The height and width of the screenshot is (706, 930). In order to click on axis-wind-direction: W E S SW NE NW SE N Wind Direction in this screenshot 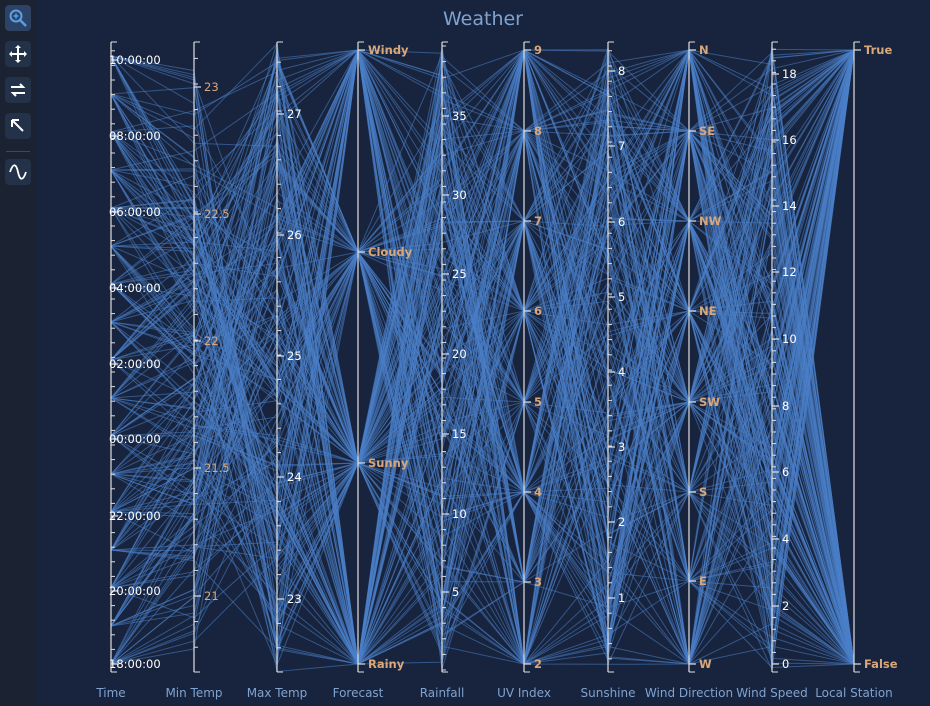, I will do `click(689, 370)`.